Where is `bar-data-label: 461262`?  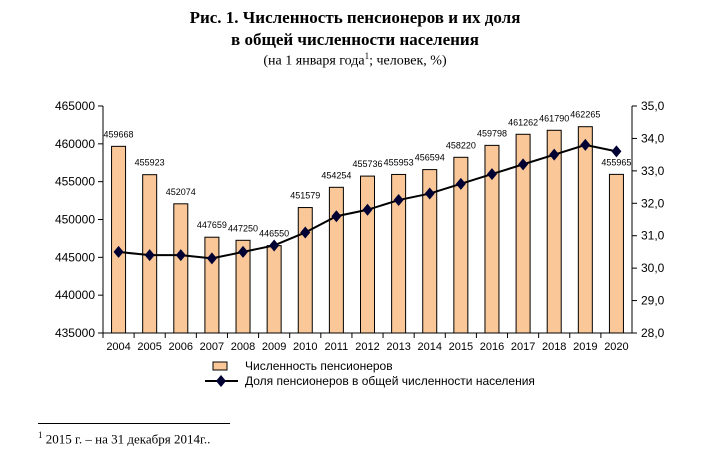 bar-data-label: 461262 is located at coordinates (523, 122).